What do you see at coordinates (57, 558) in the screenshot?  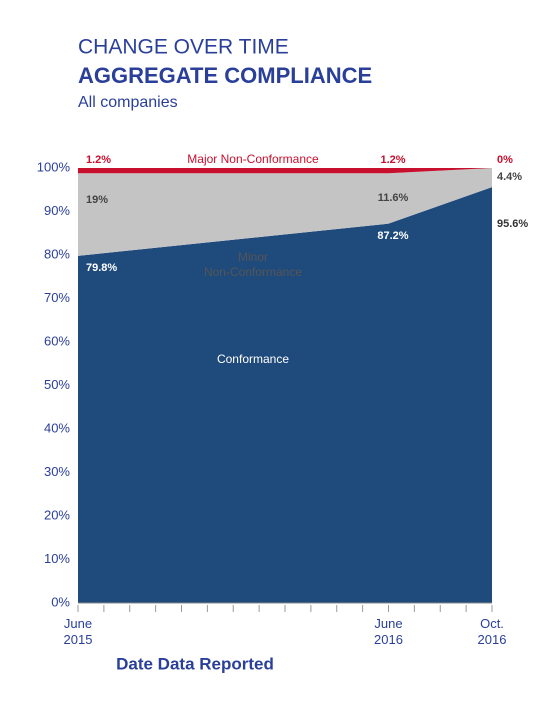 I see `y-tick-label: 10%` at bounding box center [57, 558].